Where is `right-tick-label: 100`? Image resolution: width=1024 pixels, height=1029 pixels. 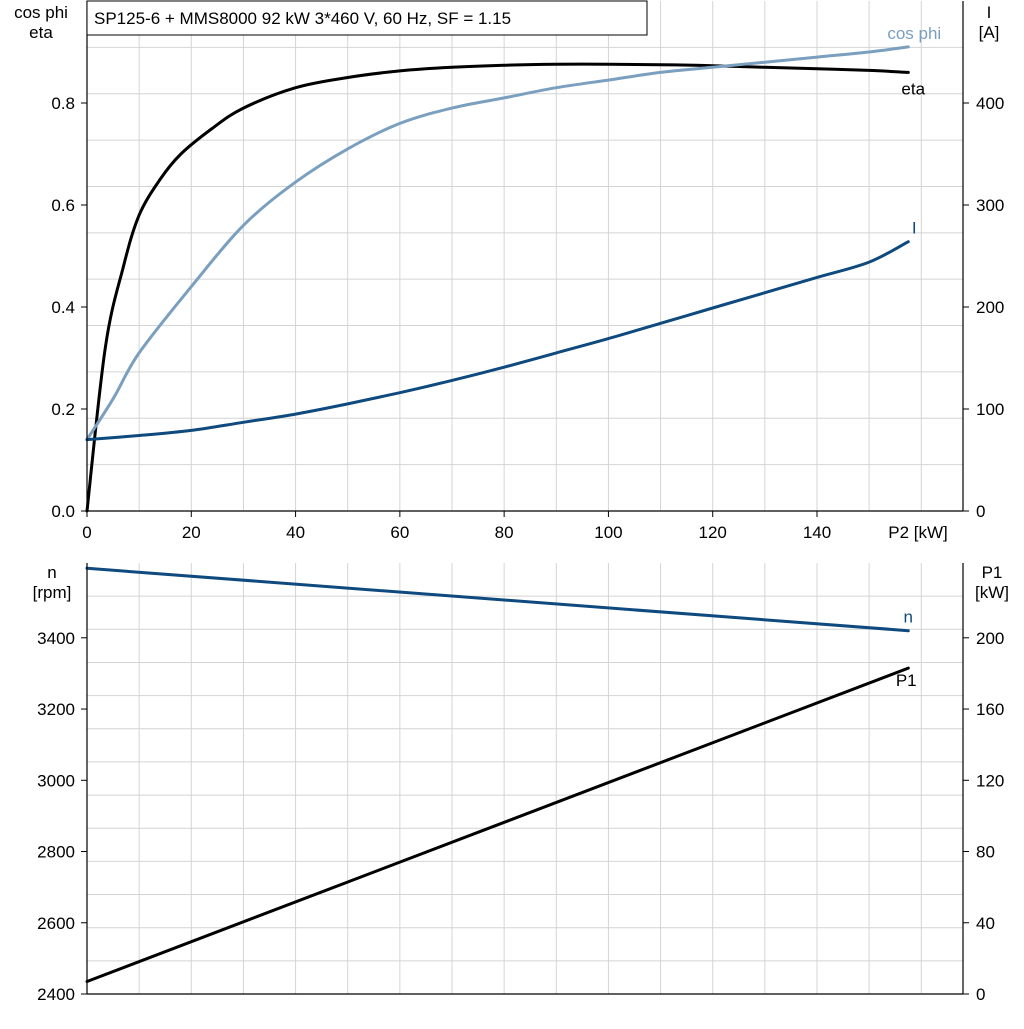 right-tick-label: 100 is located at coordinates (990, 409).